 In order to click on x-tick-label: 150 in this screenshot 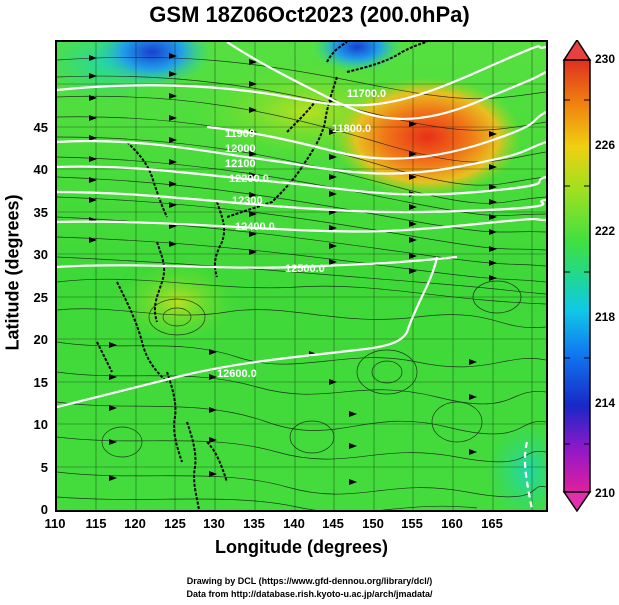, I will do `click(373, 523)`.